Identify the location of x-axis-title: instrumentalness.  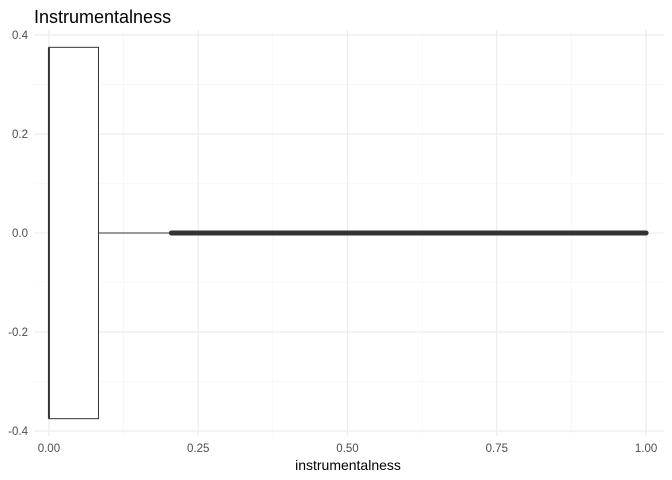
(348, 465).